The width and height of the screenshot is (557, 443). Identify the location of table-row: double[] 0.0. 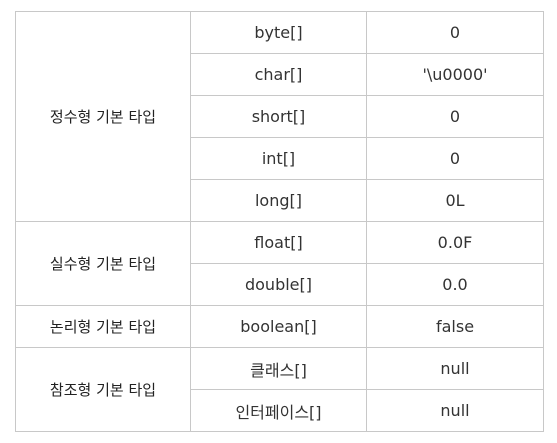
(280, 284).